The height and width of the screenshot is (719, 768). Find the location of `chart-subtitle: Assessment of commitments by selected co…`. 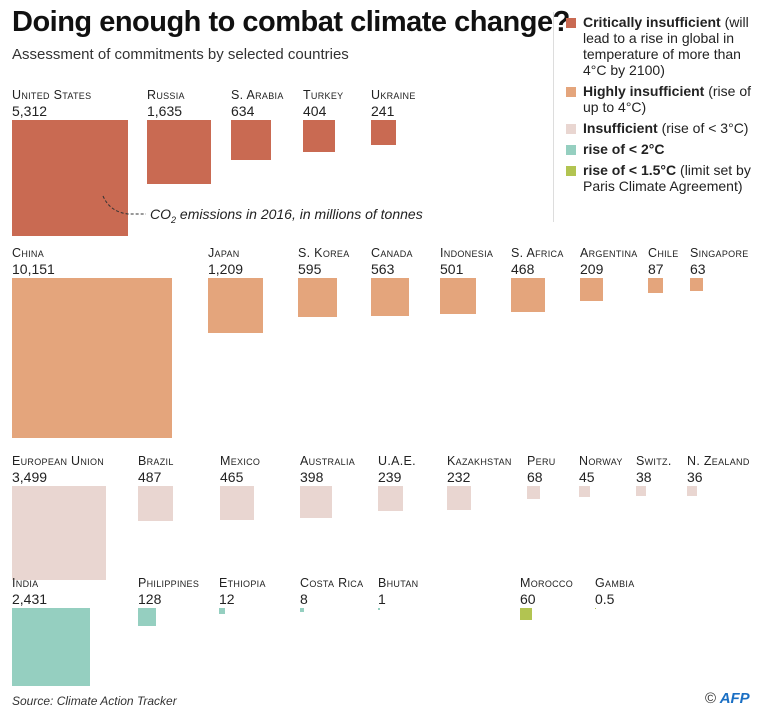

chart-subtitle: Assessment of commitments by selected co… is located at coordinates (180, 54).